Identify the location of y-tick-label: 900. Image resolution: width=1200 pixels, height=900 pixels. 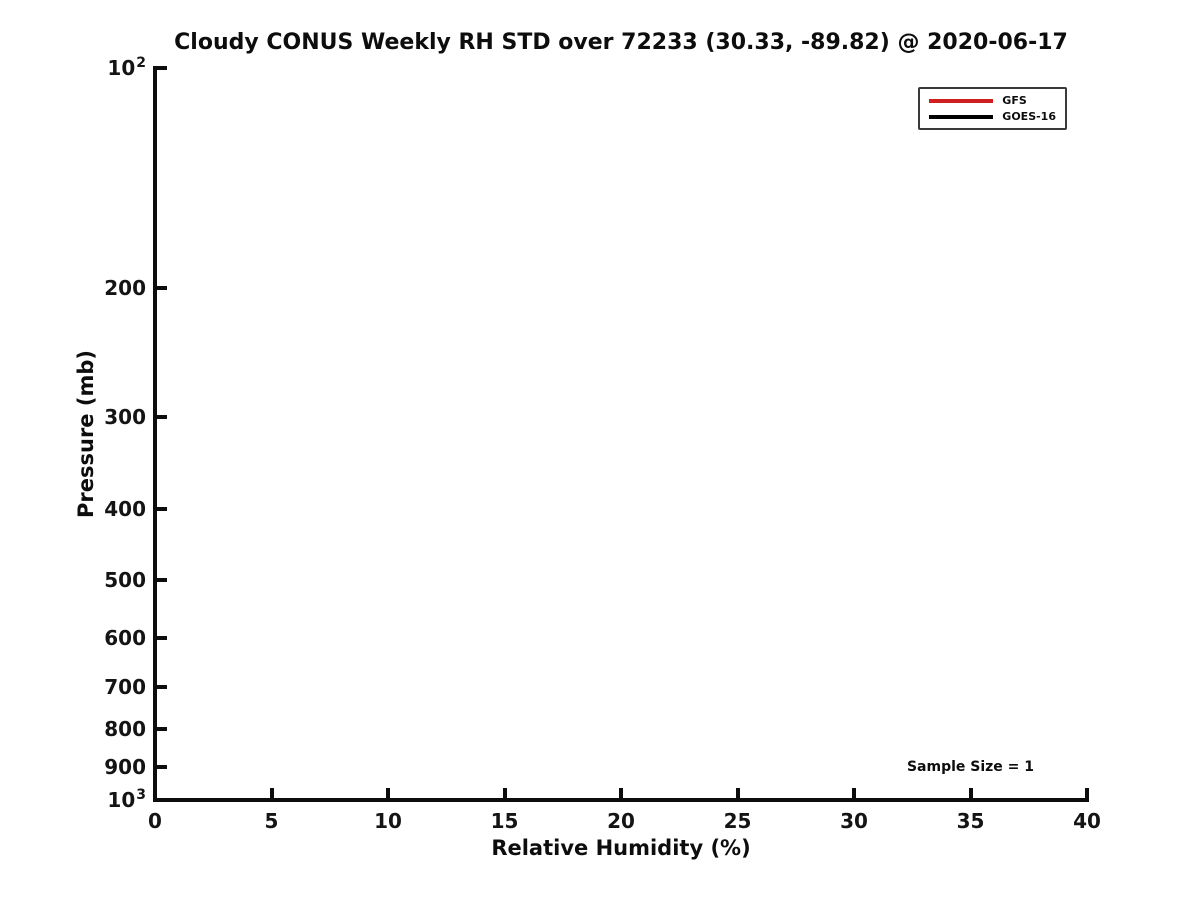
(125, 766).